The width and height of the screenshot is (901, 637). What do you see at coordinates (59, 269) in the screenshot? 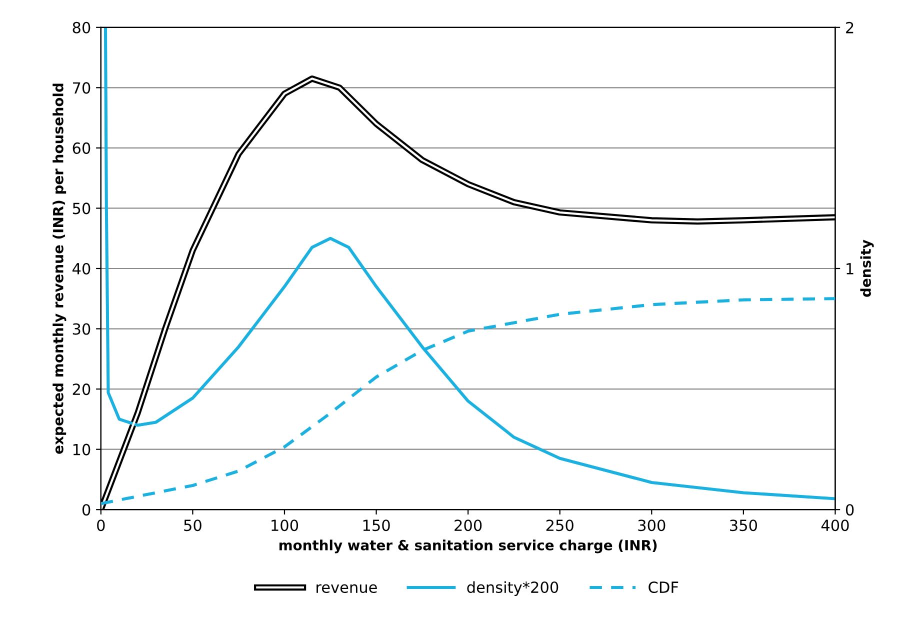
I see `y-axis-title: expected monthly revenue (INR) per household` at bounding box center [59, 269].